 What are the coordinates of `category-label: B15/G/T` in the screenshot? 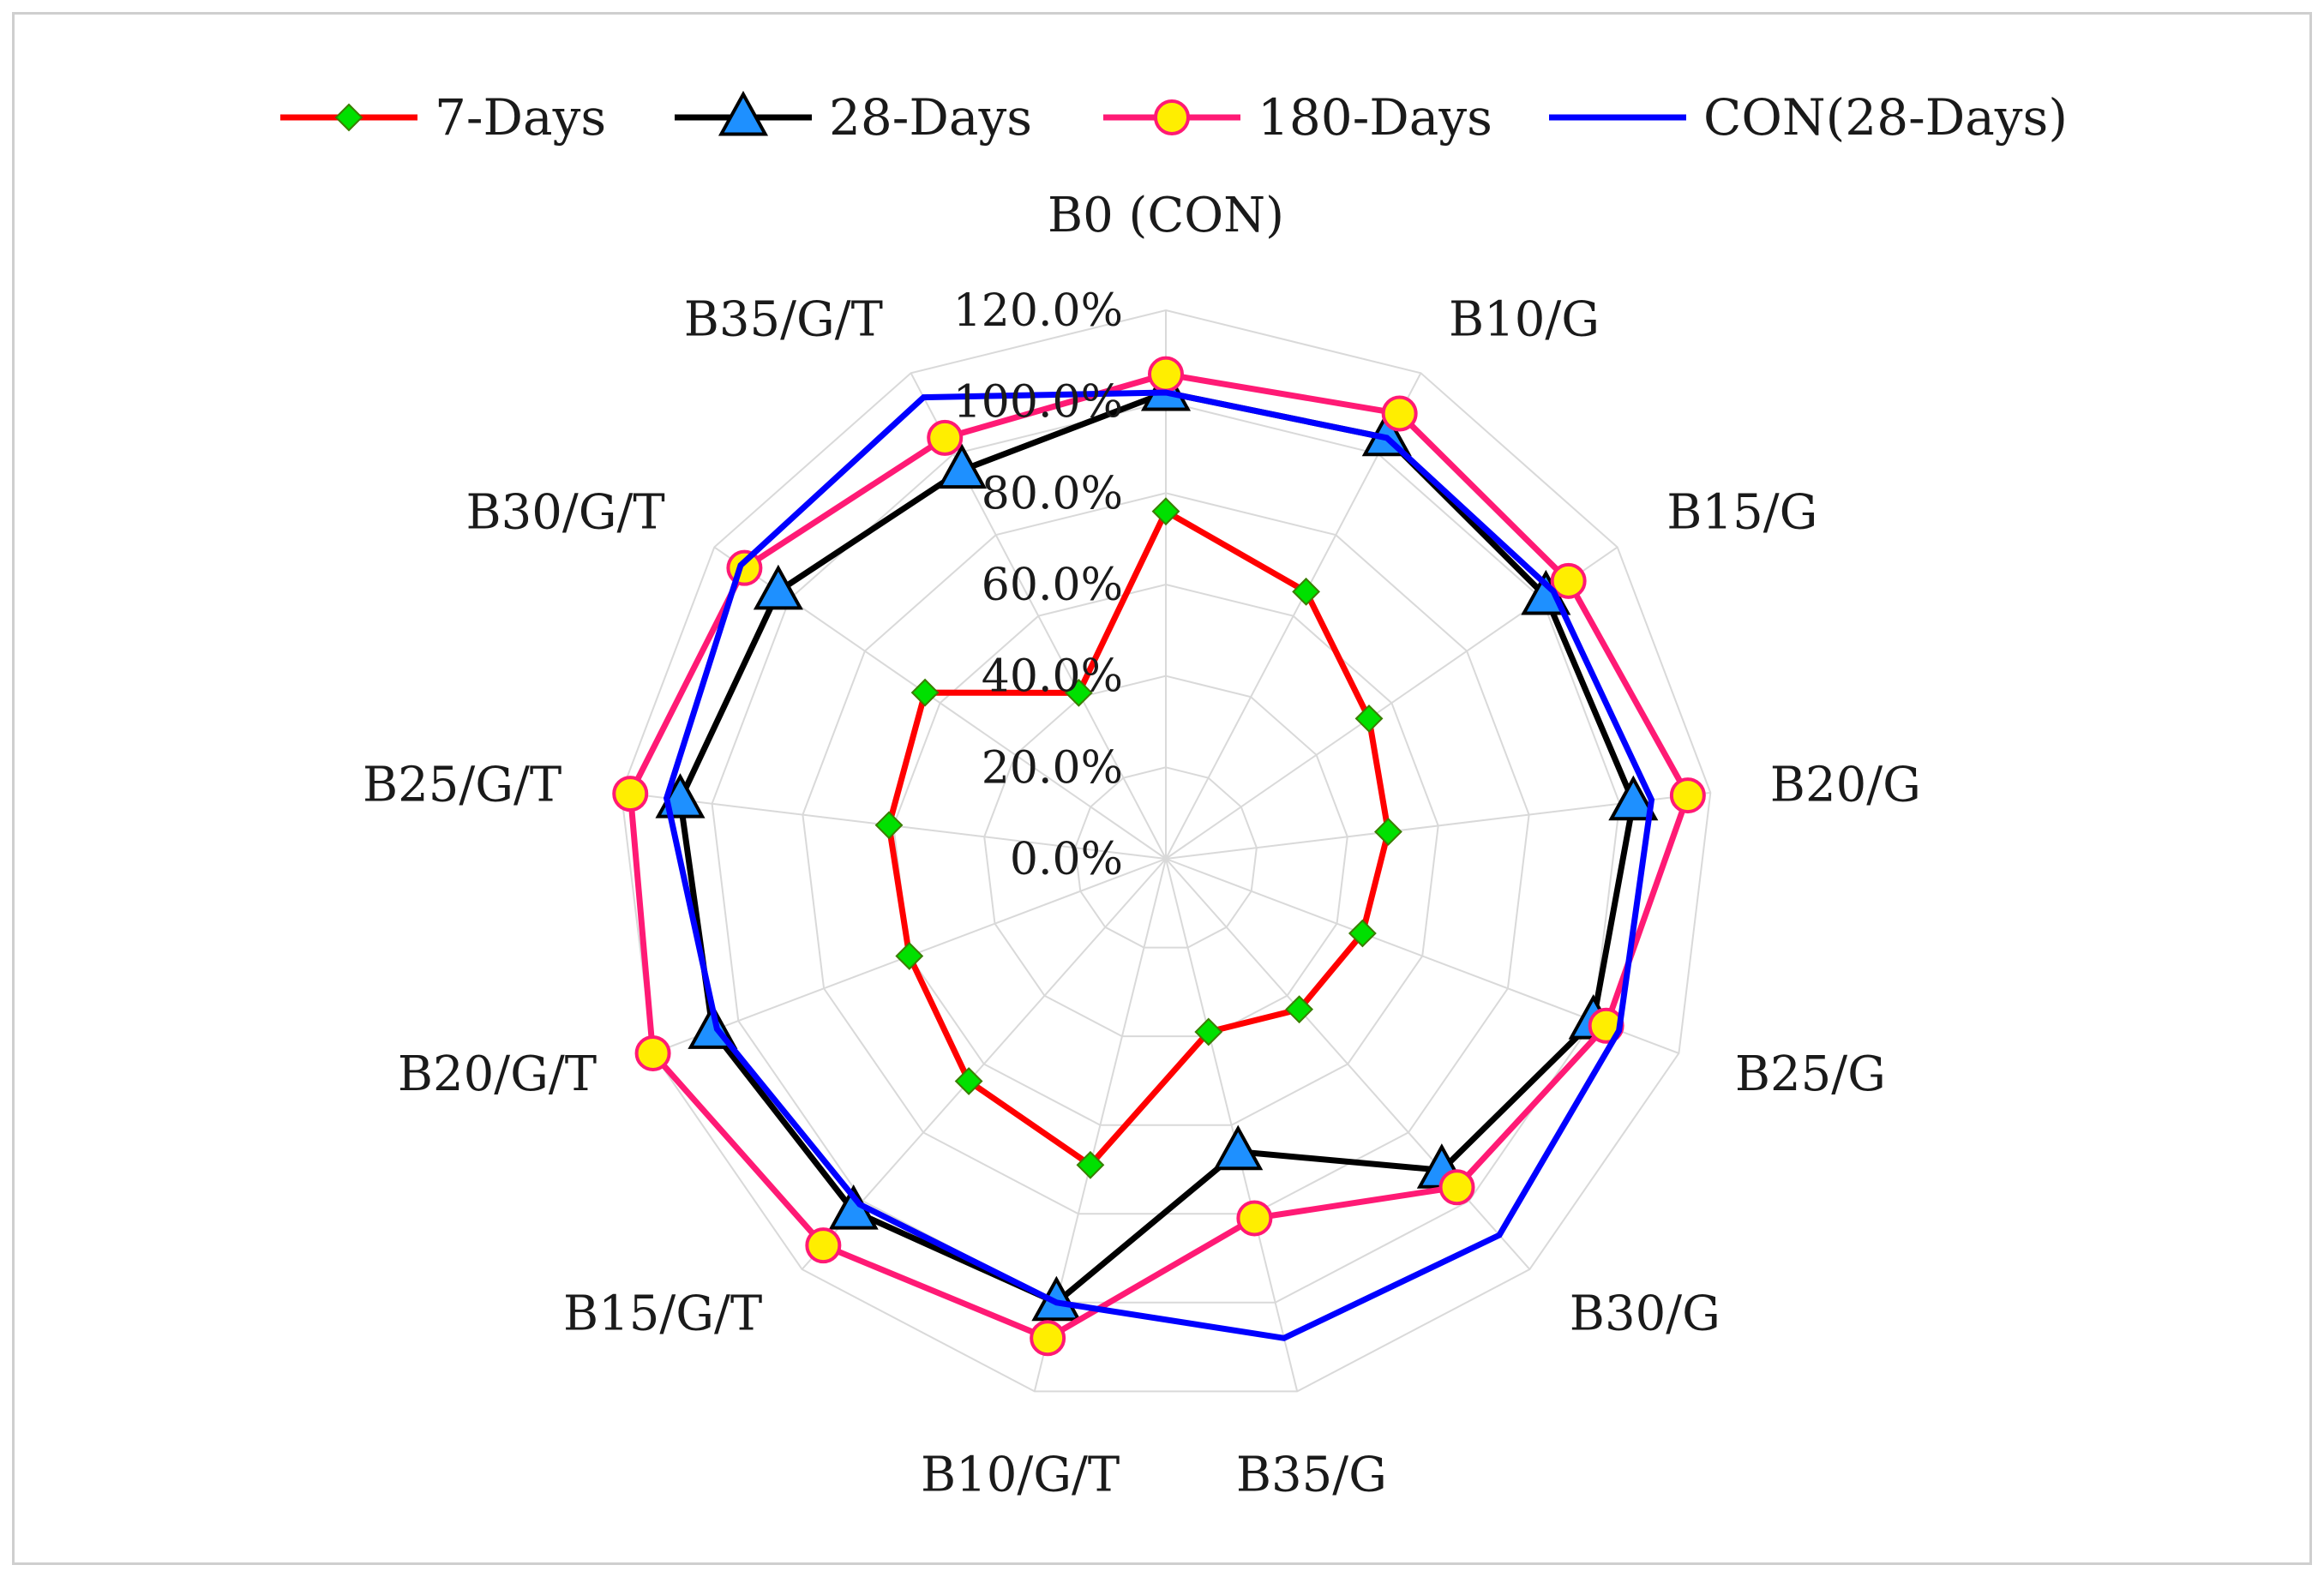 It's located at (662, 1314).